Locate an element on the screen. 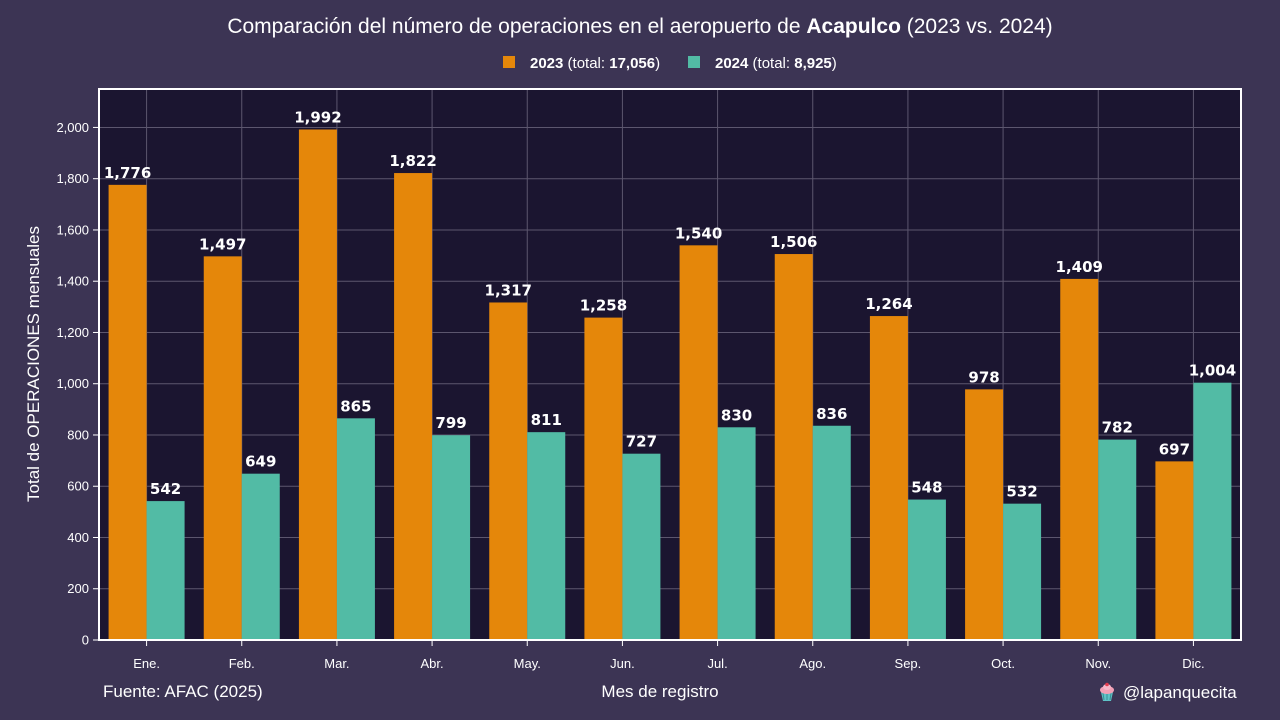 The width and height of the screenshot is (1280, 720). bar-2023-ago is located at coordinates (793, 447).